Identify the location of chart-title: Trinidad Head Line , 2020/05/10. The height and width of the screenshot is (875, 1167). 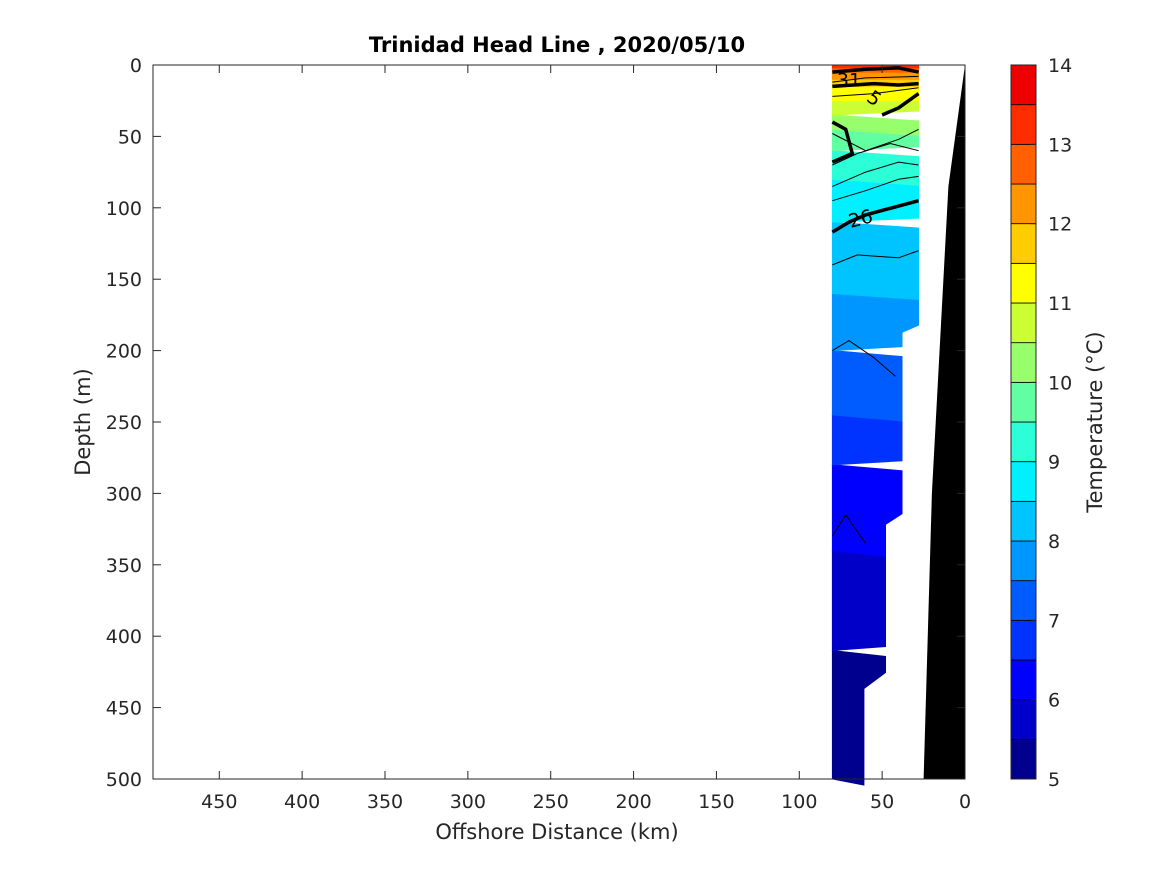
(557, 45).